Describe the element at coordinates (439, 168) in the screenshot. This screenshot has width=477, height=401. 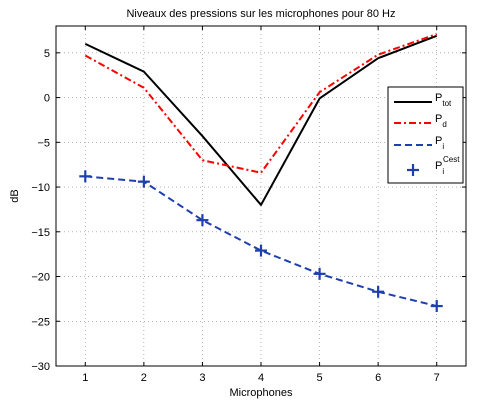
I see `legend-label-cest: Pi` at that location.